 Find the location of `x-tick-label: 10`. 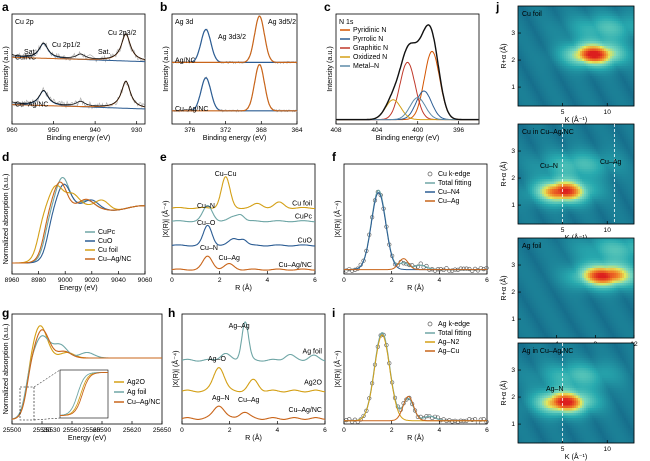

x-tick-label: 10 is located at coordinates (608, 230).